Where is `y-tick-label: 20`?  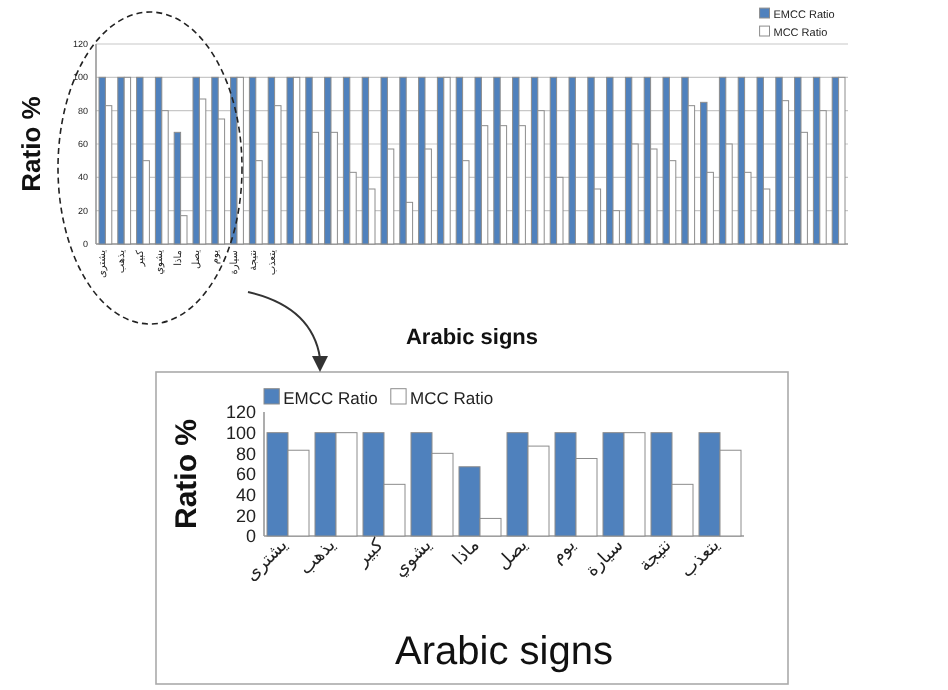
y-tick-label: 20 is located at coordinates (245, 515).